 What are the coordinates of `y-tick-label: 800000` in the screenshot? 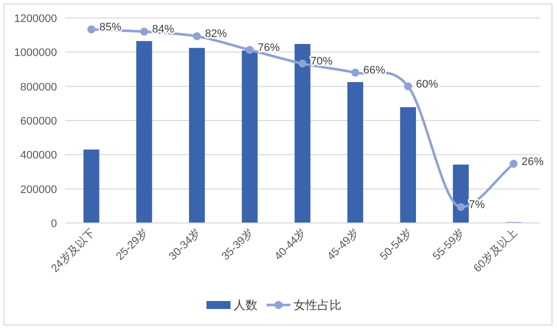 It's located at (38, 87).